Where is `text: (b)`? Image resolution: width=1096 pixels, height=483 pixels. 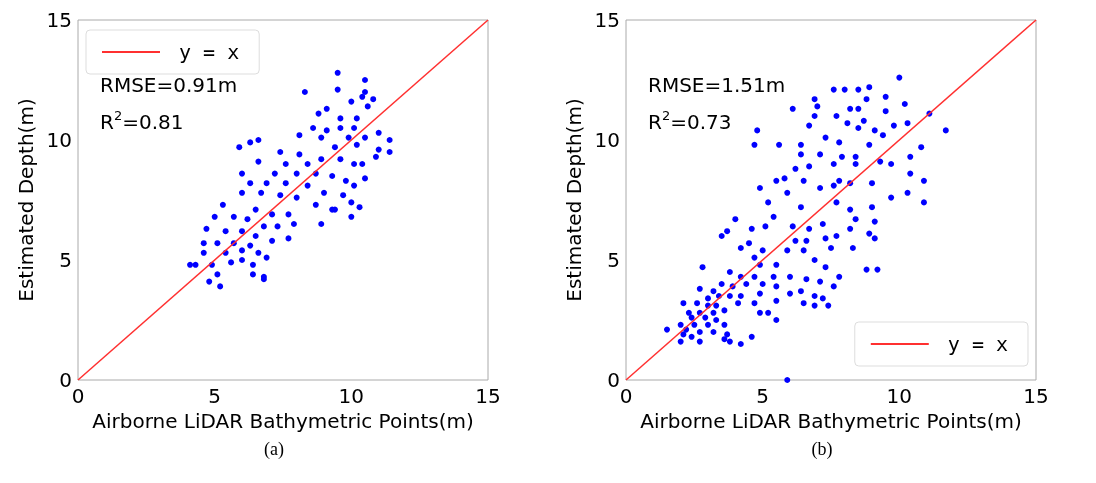 text: (b) is located at coordinates (822, 449).